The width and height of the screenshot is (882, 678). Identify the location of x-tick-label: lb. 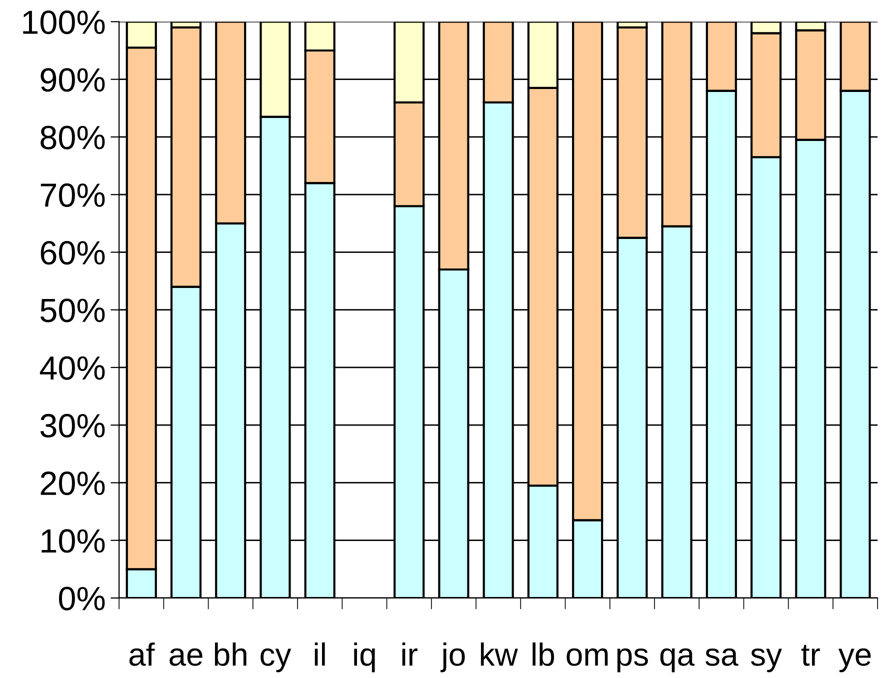
(543, 654).